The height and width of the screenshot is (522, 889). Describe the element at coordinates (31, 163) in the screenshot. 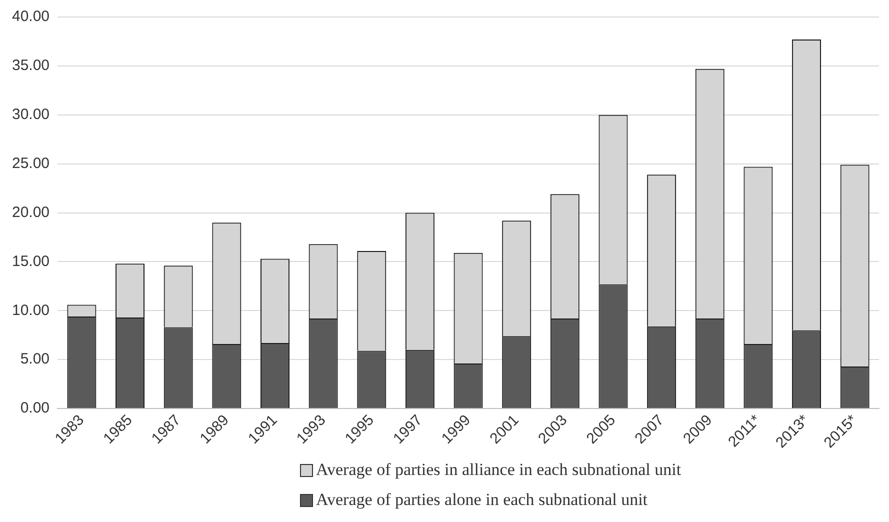

I see `y-tick-label: 25.00` at that location.